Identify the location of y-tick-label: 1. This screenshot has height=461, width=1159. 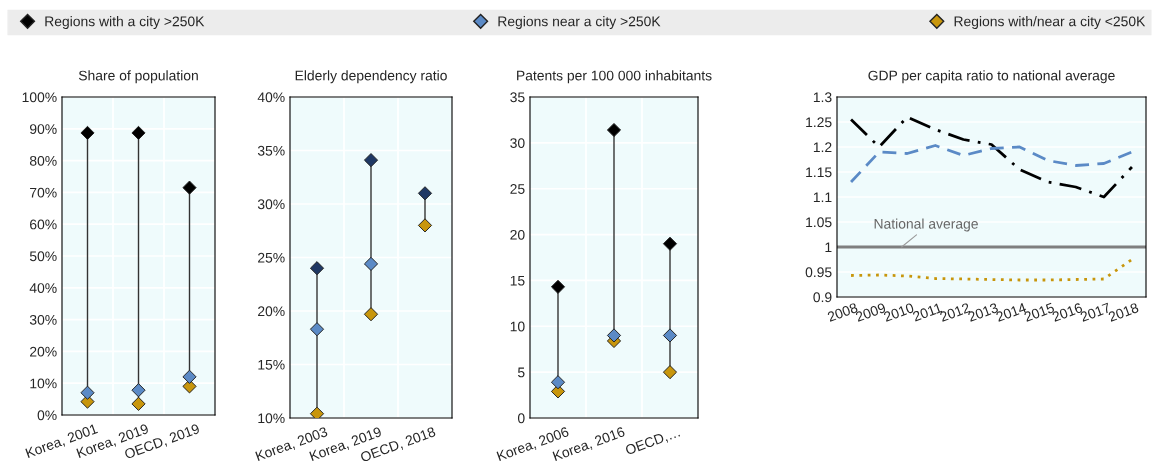
(828, 247).